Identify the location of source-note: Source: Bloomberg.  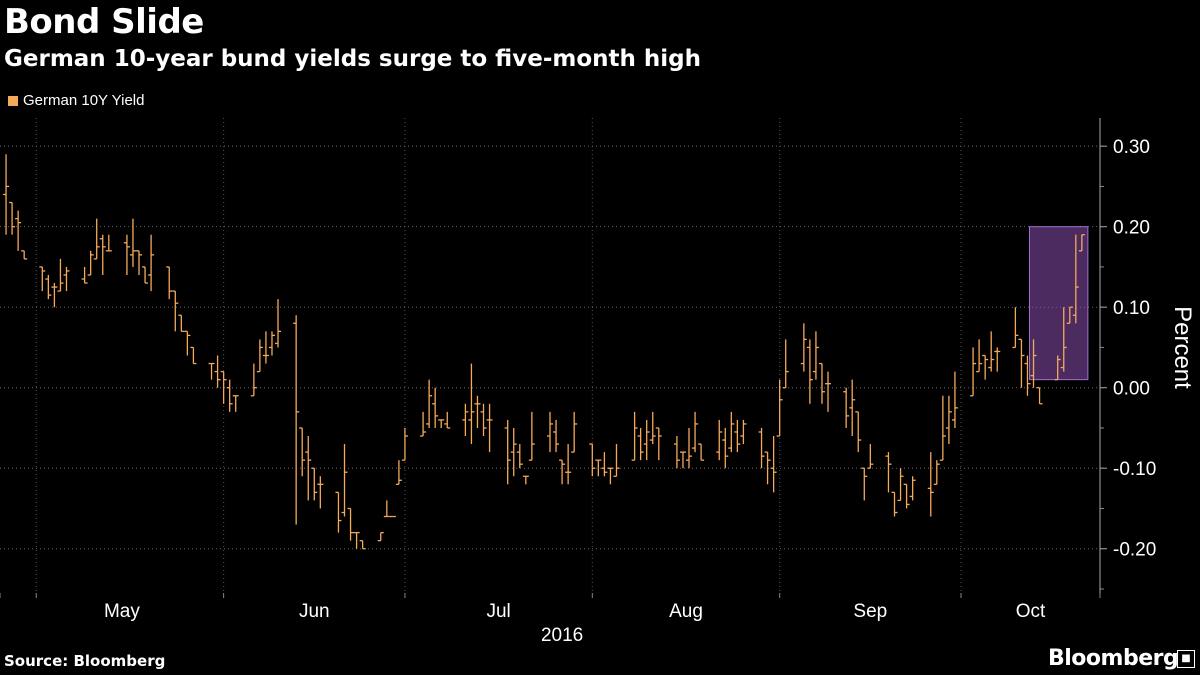
(85, 661).